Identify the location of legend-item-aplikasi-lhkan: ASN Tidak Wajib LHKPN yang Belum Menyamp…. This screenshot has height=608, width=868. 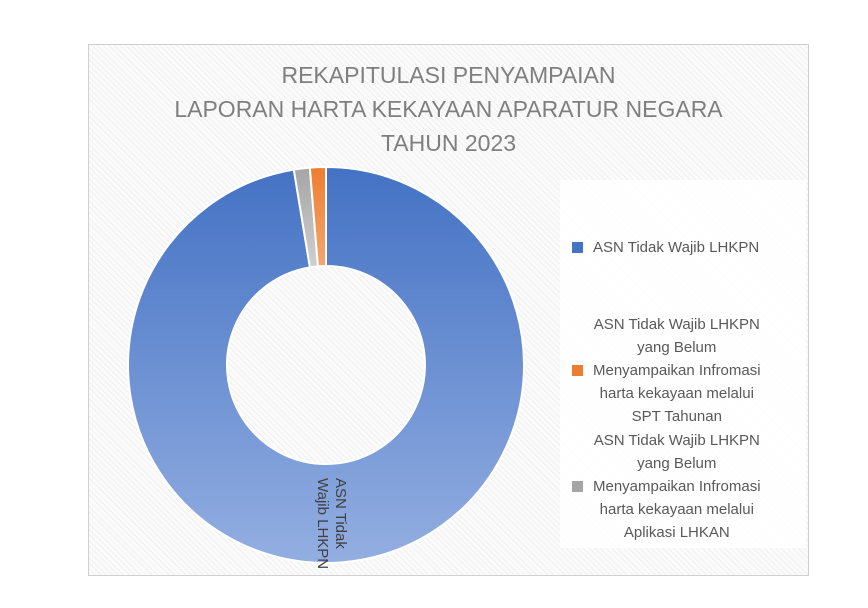
(666, 486).